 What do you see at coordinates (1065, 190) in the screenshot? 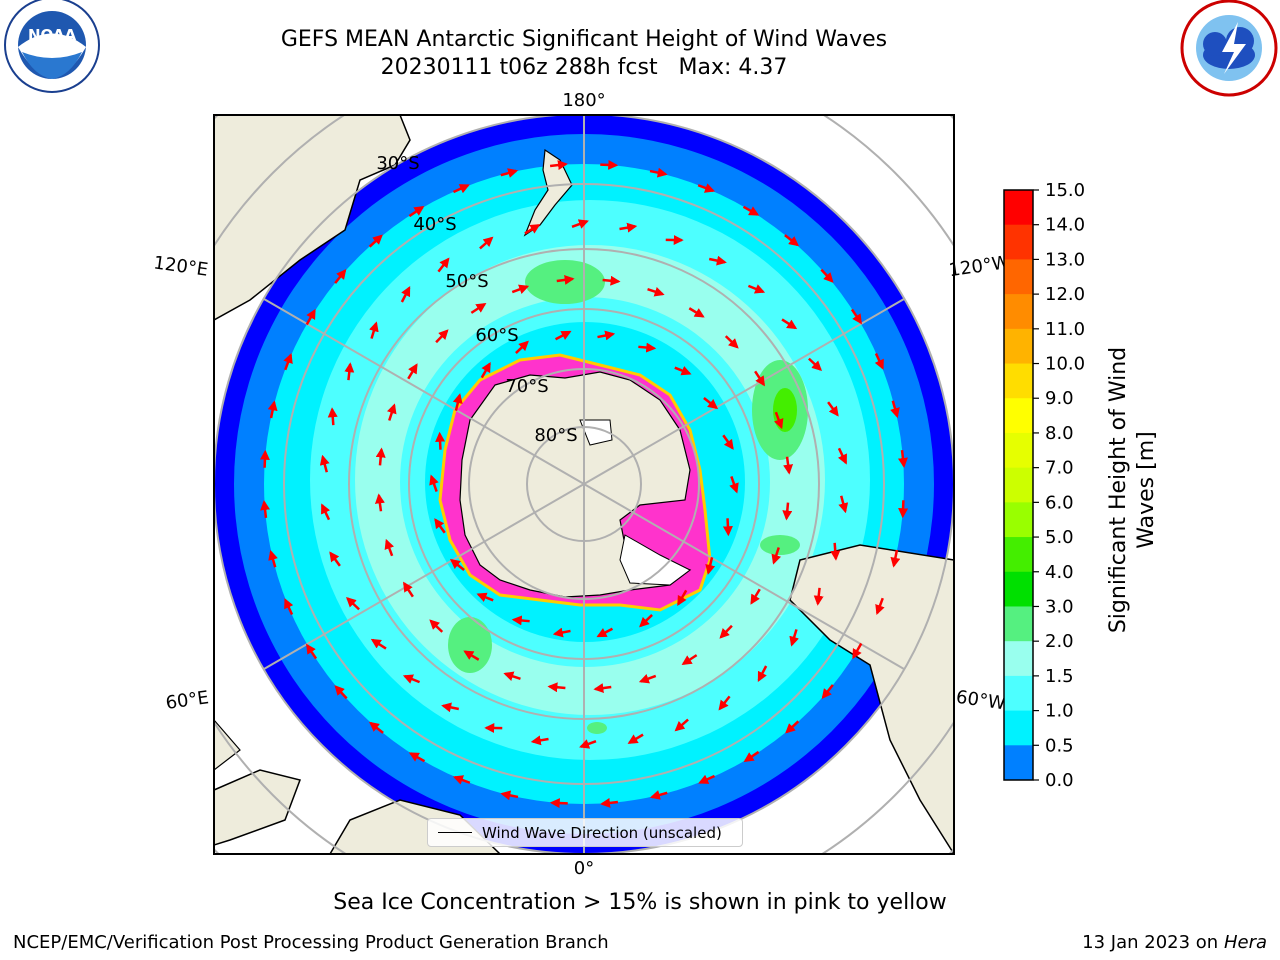
I see `colorbar-tick-label: 15.0` at bounding box center [1065, 190].